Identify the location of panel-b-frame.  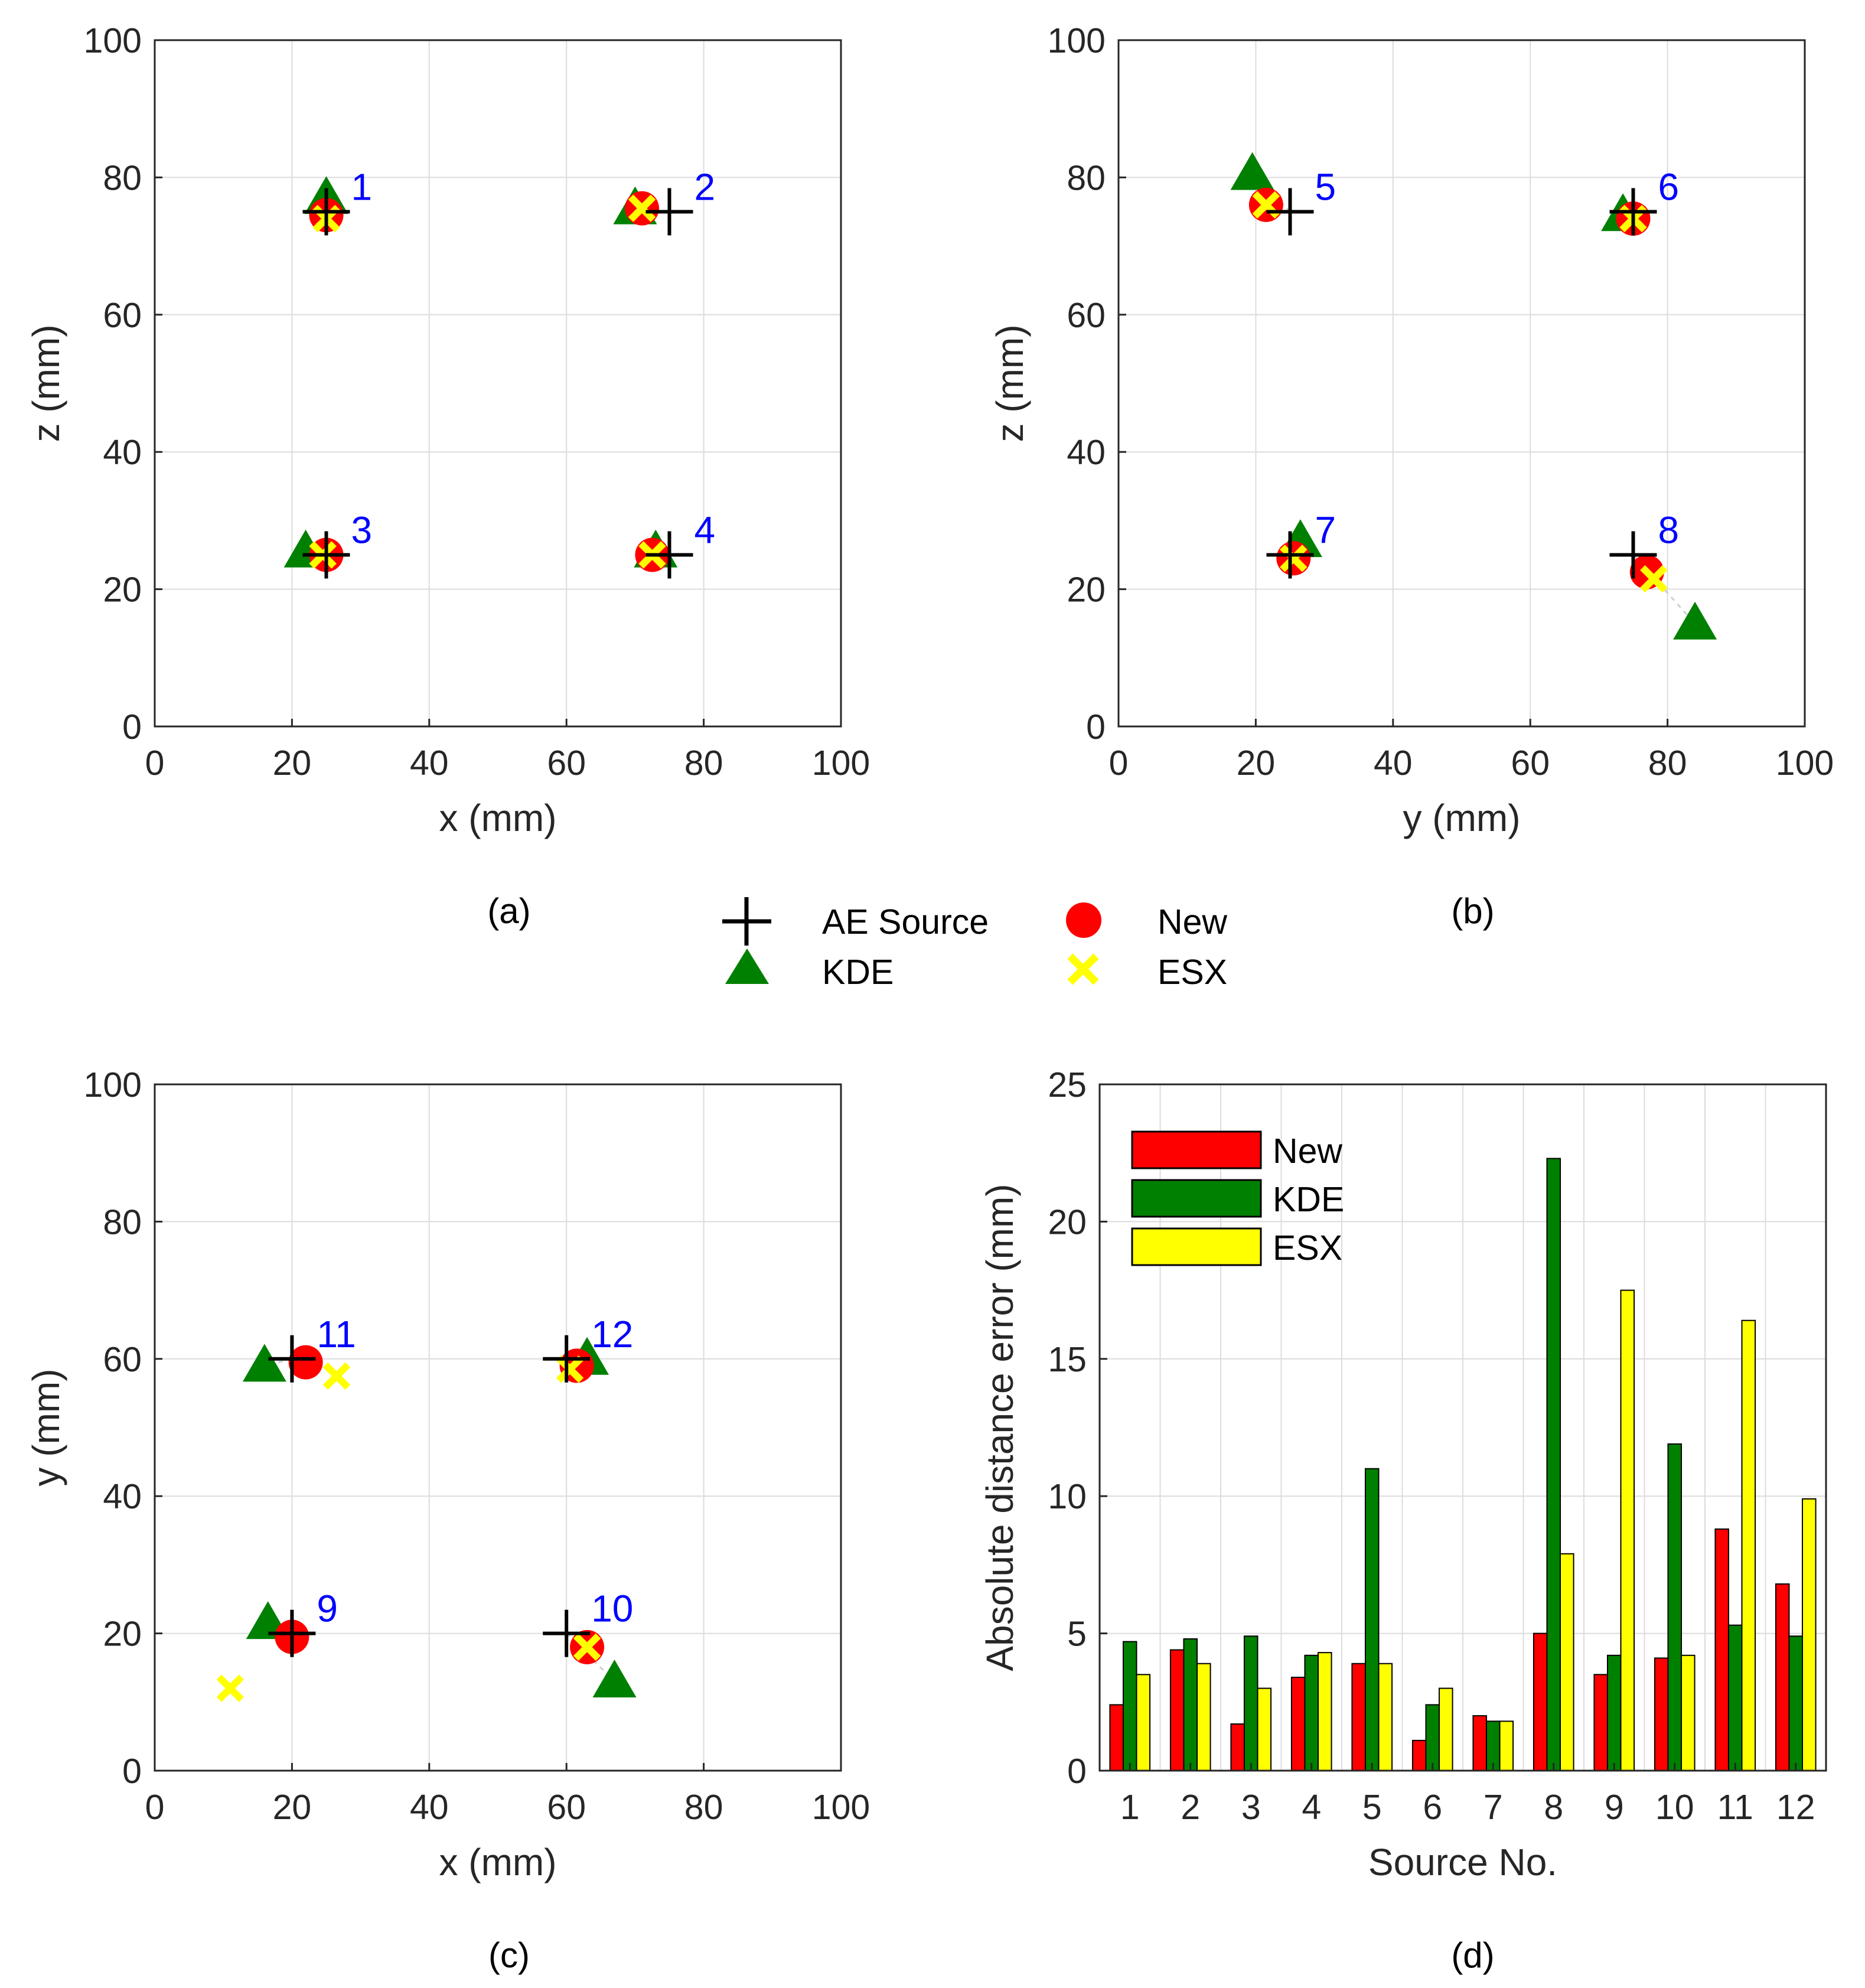
(1462, 383).